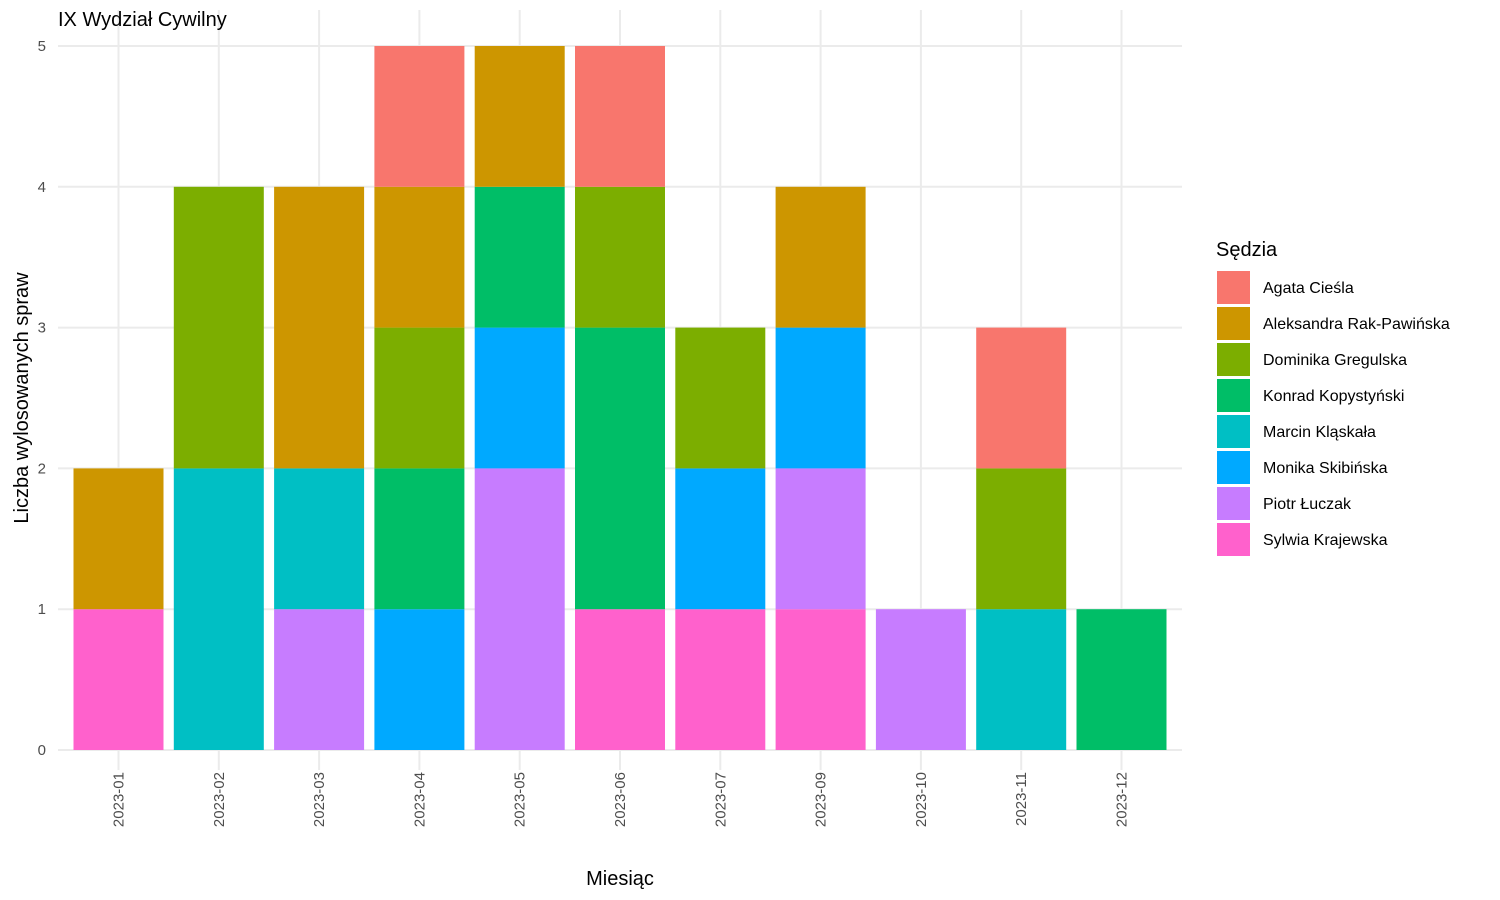  I want to click on x-tick-label: 2023-05, so click(520, 799).